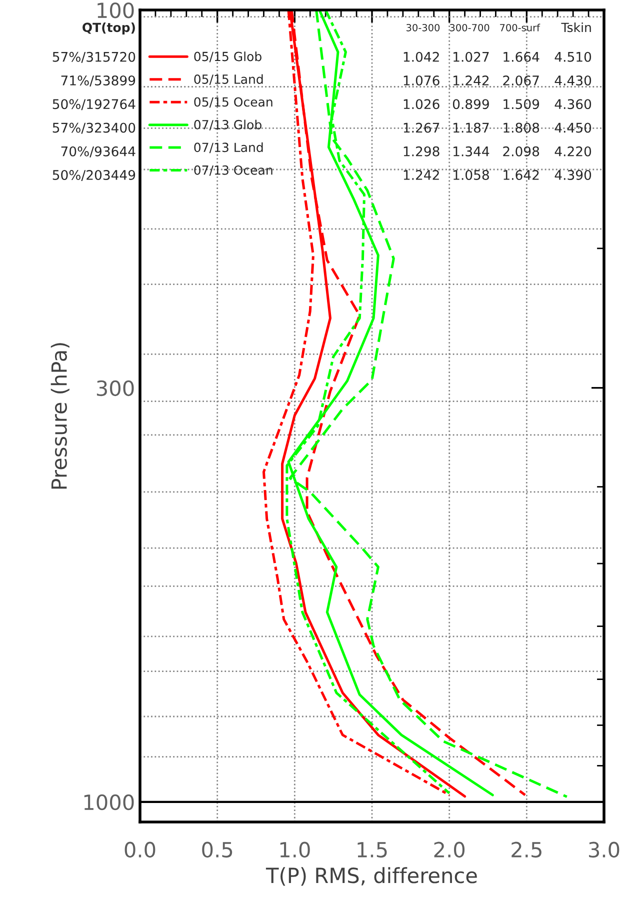 The image size is (624, 907). I want to click on legend-label: 07/13 Land, so click(228, 148).